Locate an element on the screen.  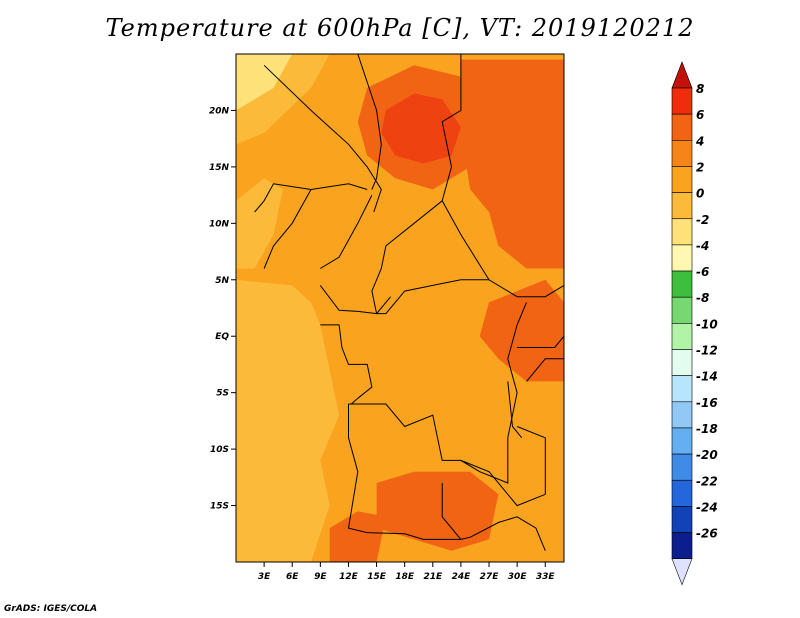
colorbar-level-label: -18 is located at coordinates (707, 429).